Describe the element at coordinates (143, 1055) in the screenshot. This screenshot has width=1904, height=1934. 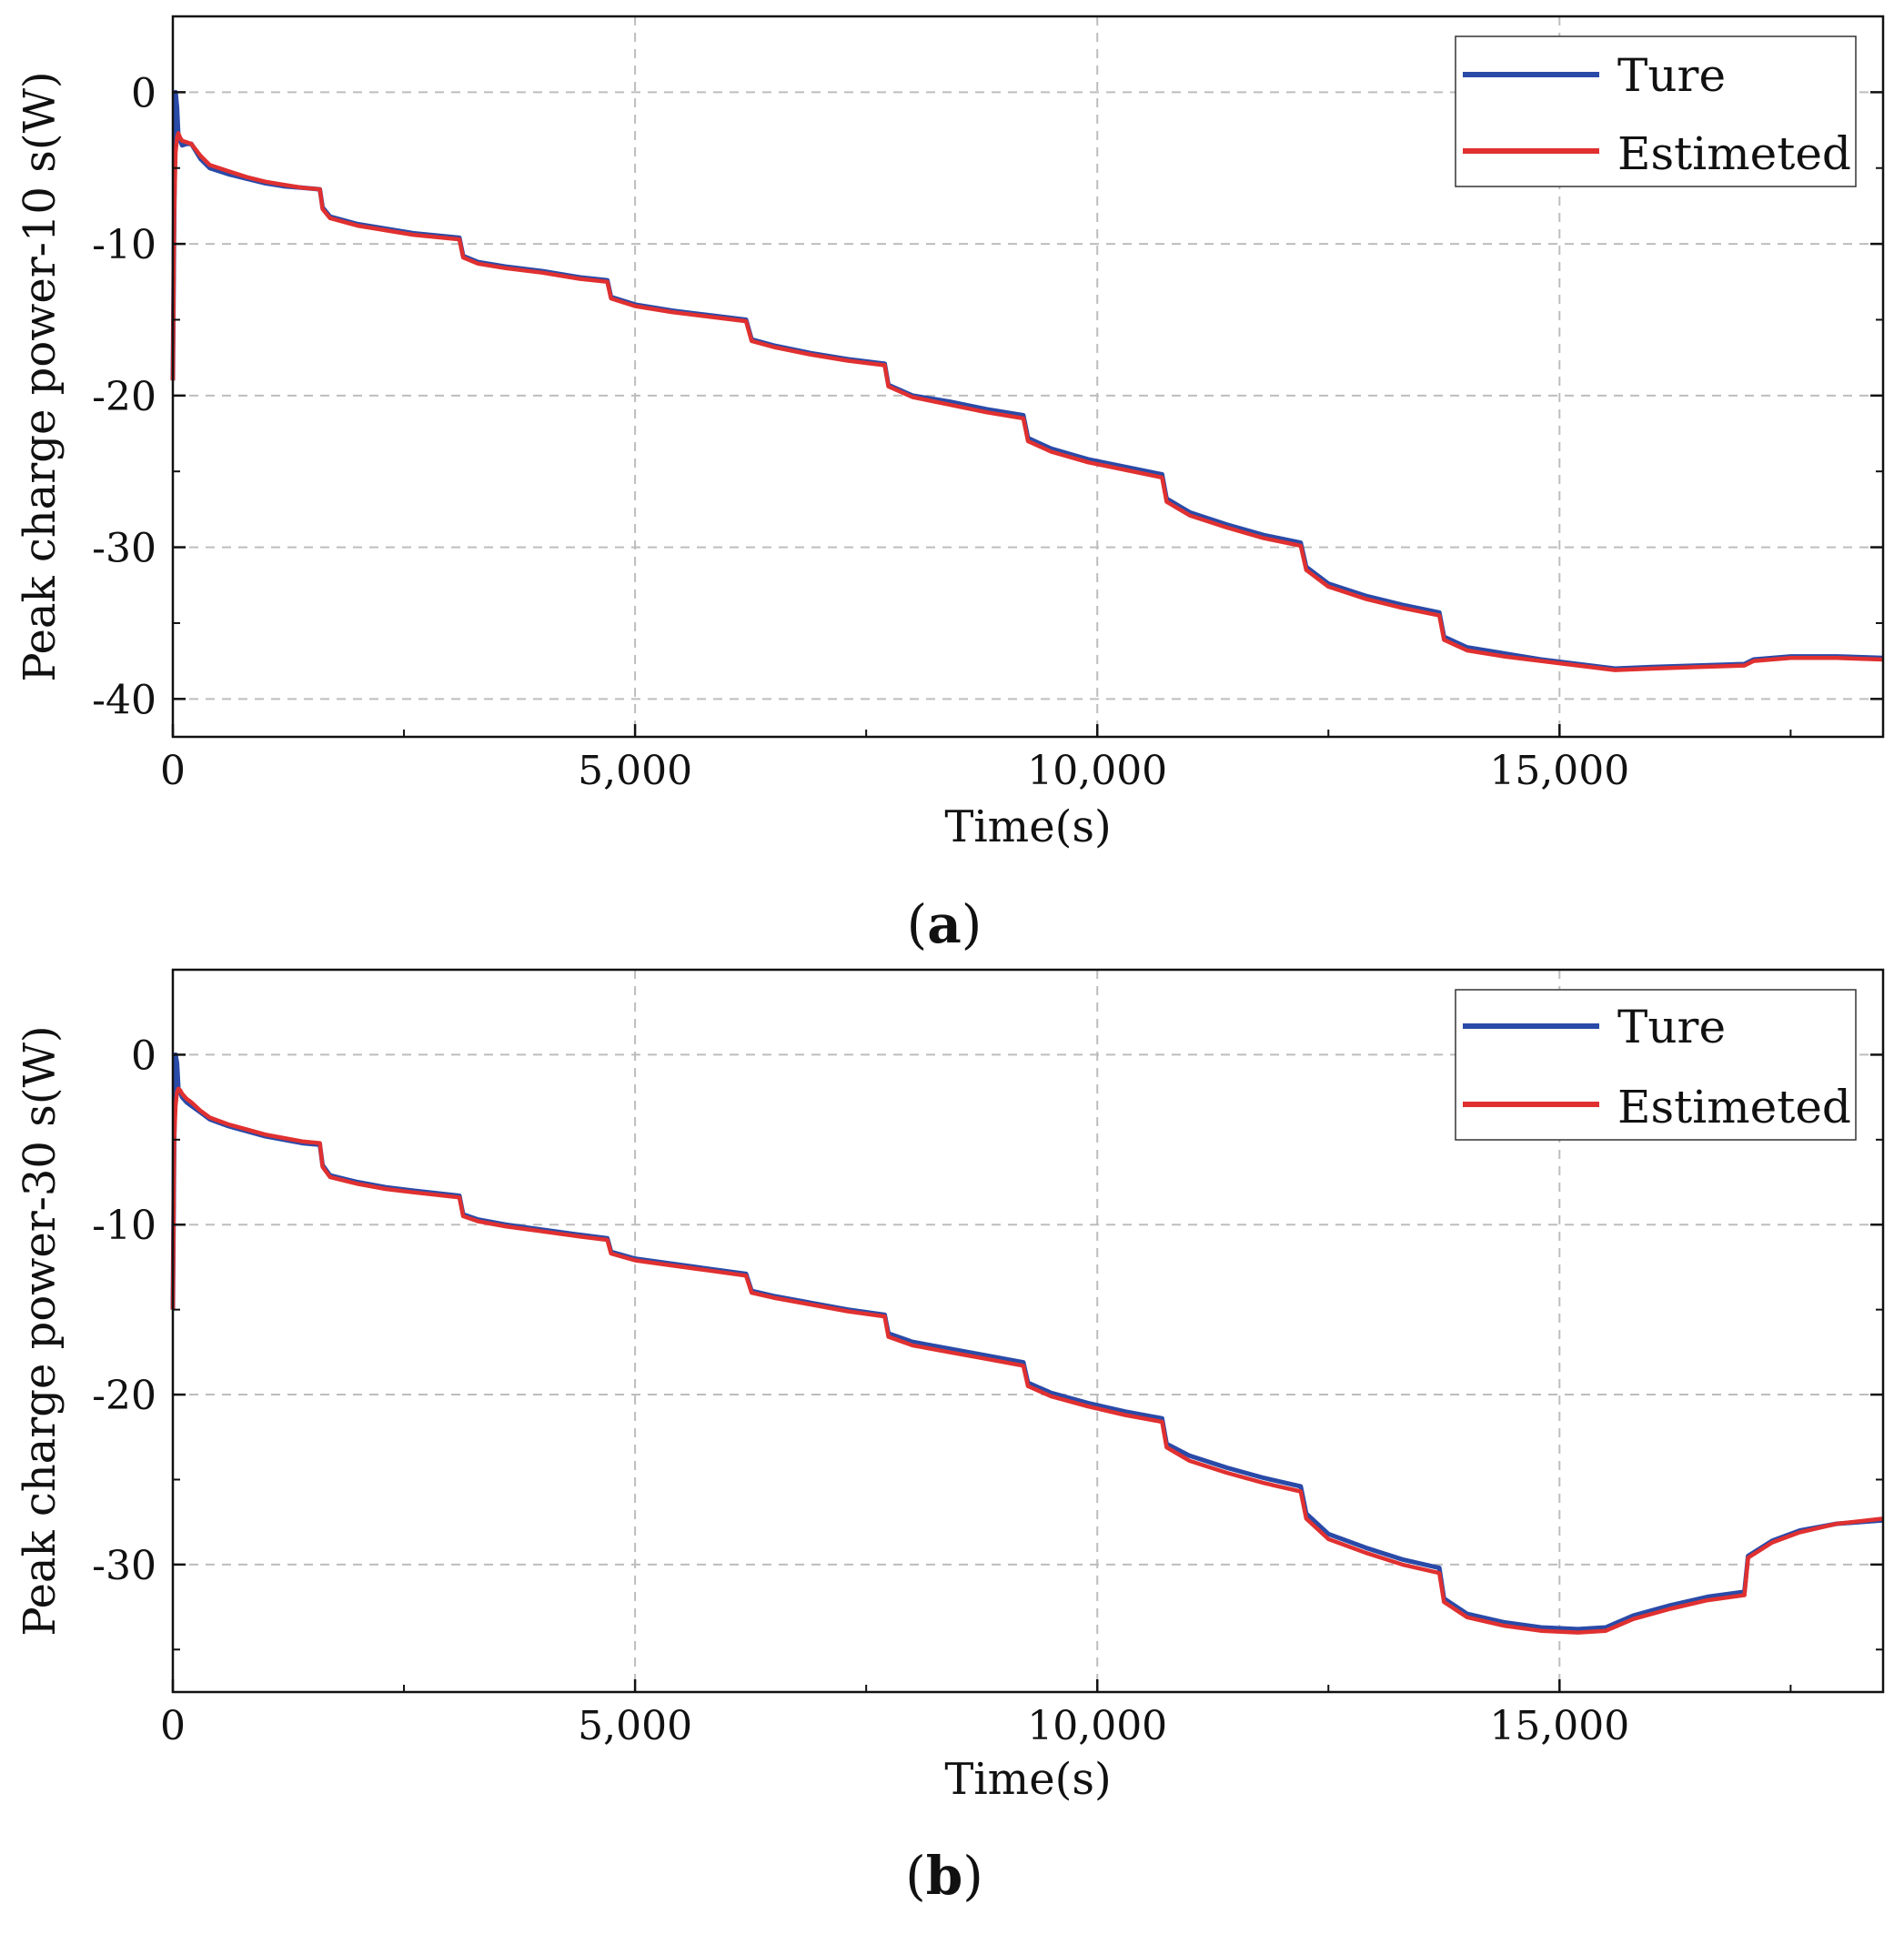
I see `panel-b-y-tick-label: 0` at that location.